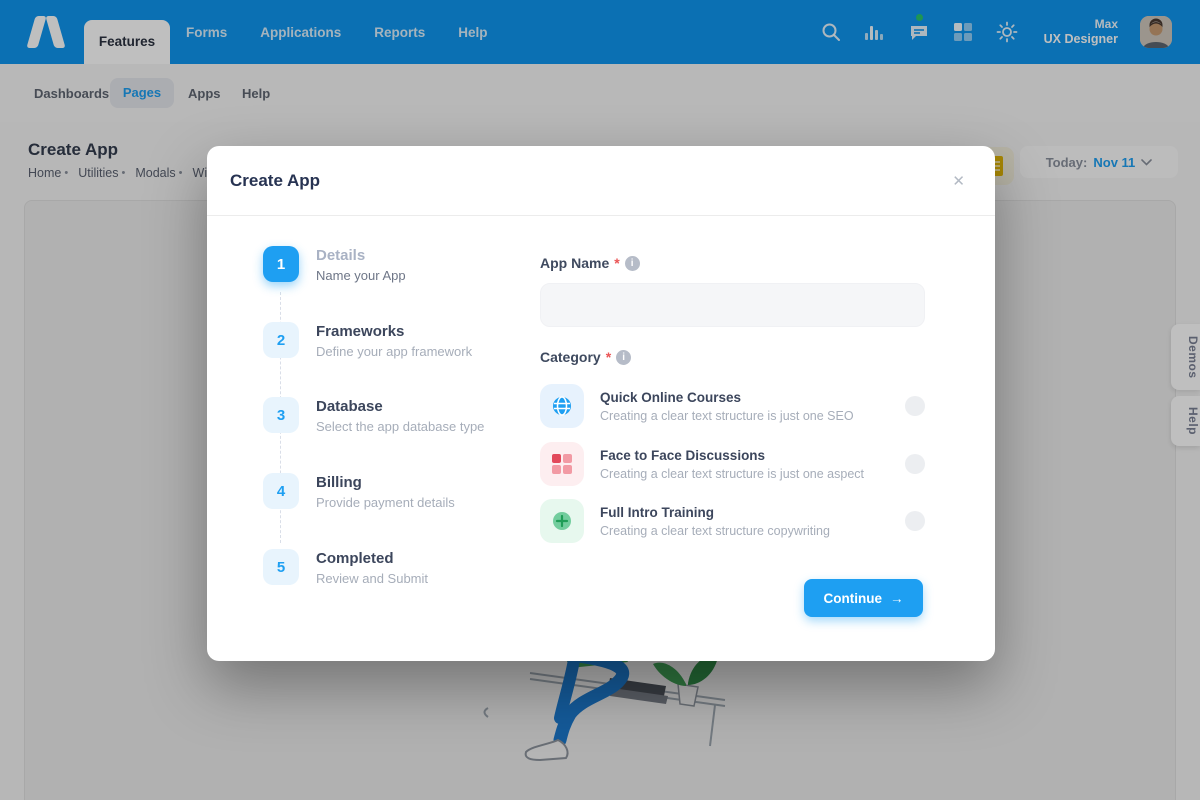 This screenshot has height=800, width=1200. What do you see at coordinates (45, 173) in the screenshot?
I see `breadcrumb-item: Home` at bounding box center [45, 173].